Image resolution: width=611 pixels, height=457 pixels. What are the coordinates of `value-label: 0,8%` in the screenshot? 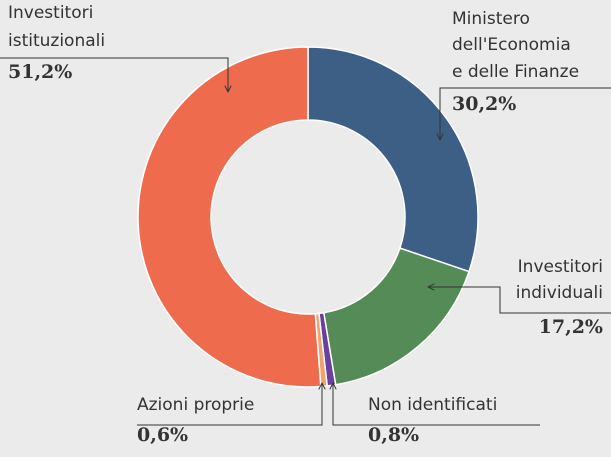 It's located at (393, 435).